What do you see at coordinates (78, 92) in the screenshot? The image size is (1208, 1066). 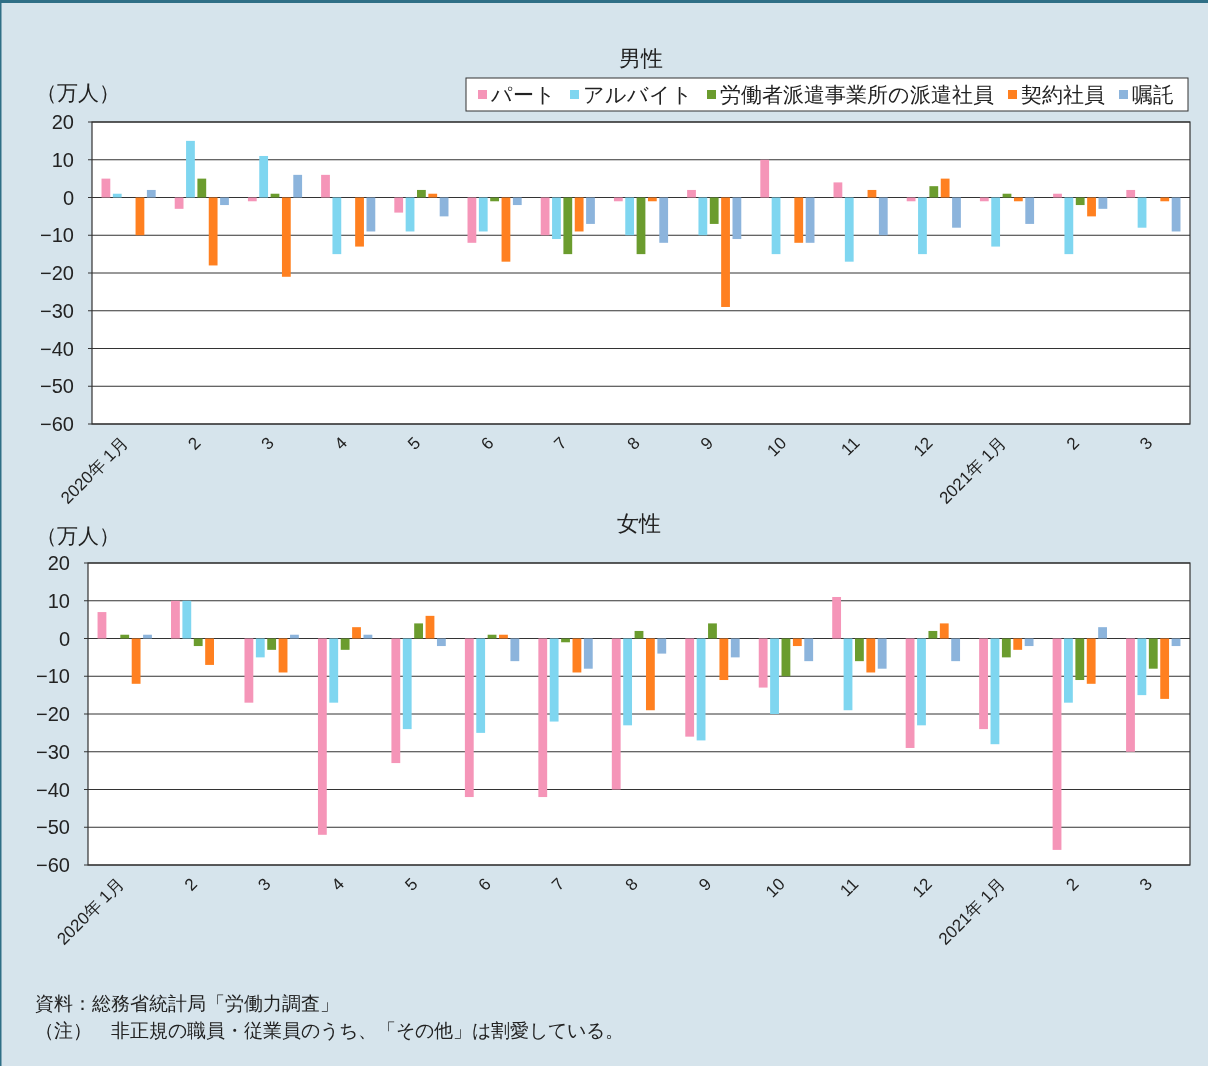 I see `y-axis-title: （万人）` at bounding box center [78, 92].